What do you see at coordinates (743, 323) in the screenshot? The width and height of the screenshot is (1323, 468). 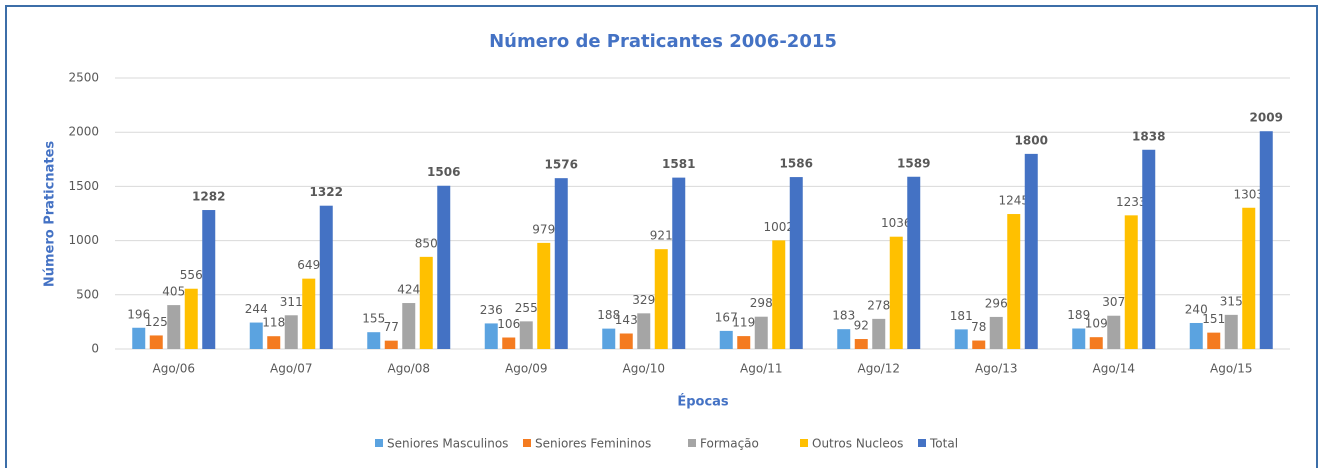 I see `data-label: 119` at bounding box center [743, 323].